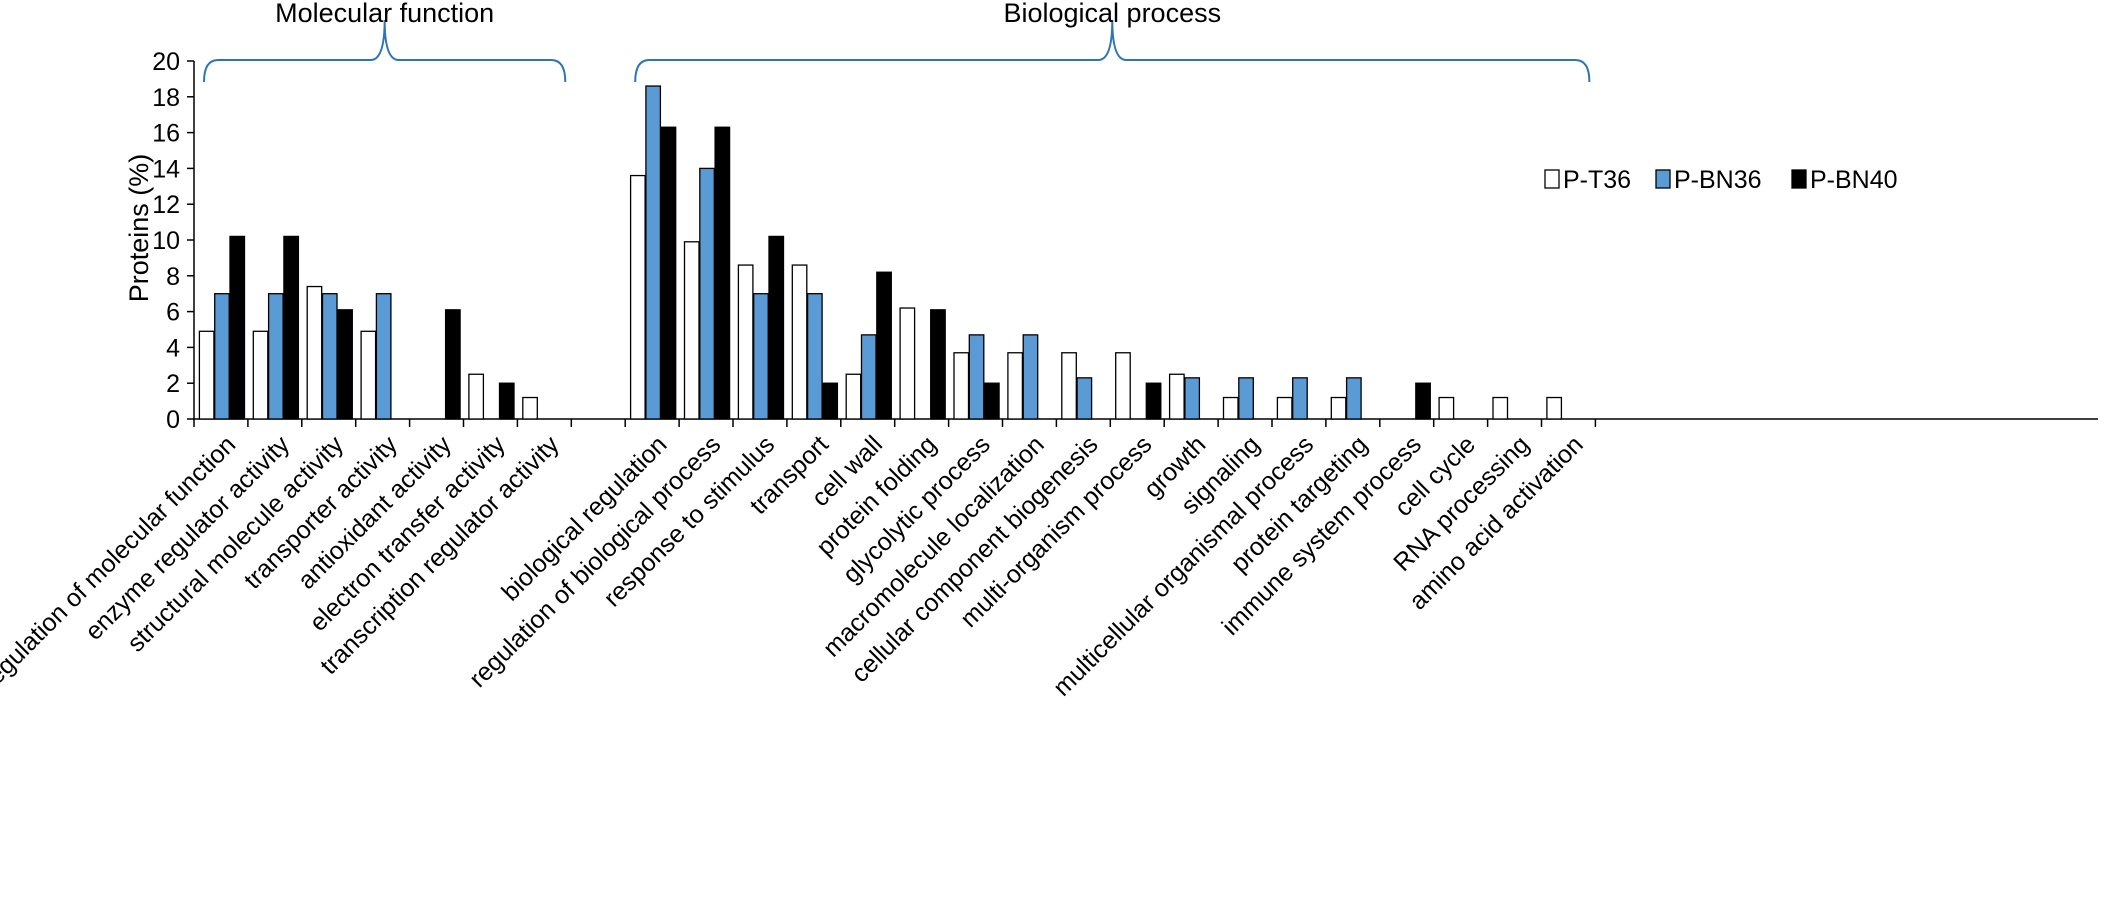  I want to click on legend-label: P-BN40, so click(1854, 180).